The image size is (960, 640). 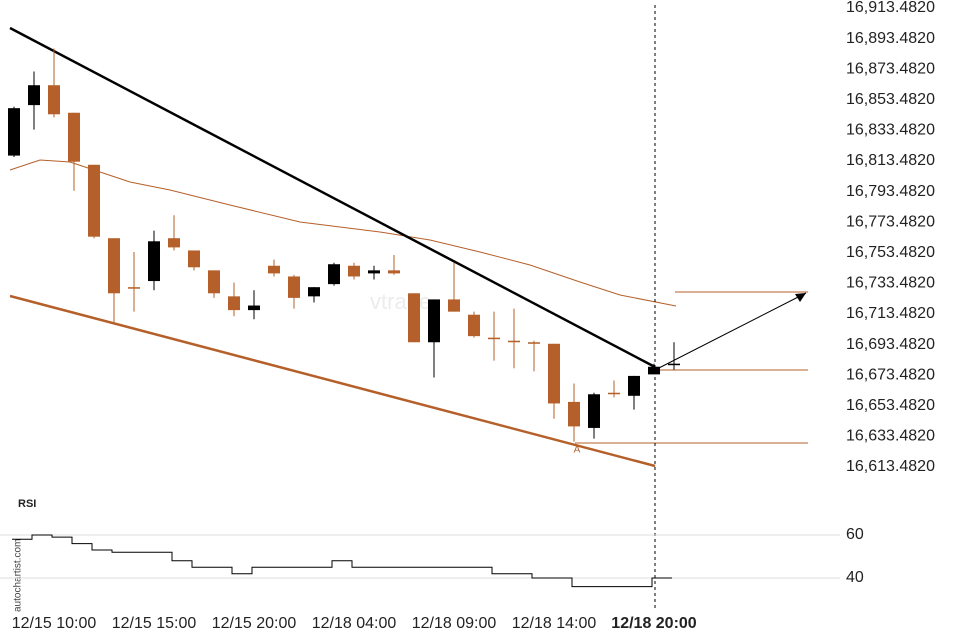 I want to click on x-tick-label: 12/15 20:00, so click(x=254, y=623).